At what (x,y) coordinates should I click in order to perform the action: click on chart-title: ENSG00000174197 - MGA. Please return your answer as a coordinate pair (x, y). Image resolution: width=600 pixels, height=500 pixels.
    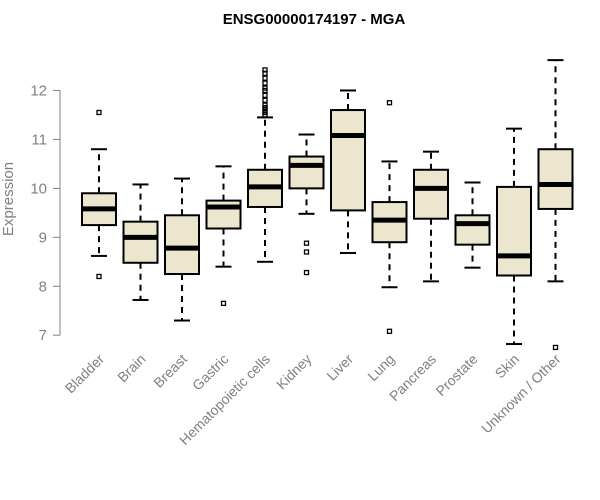
    Looking at the image, I should click on (314, 19).